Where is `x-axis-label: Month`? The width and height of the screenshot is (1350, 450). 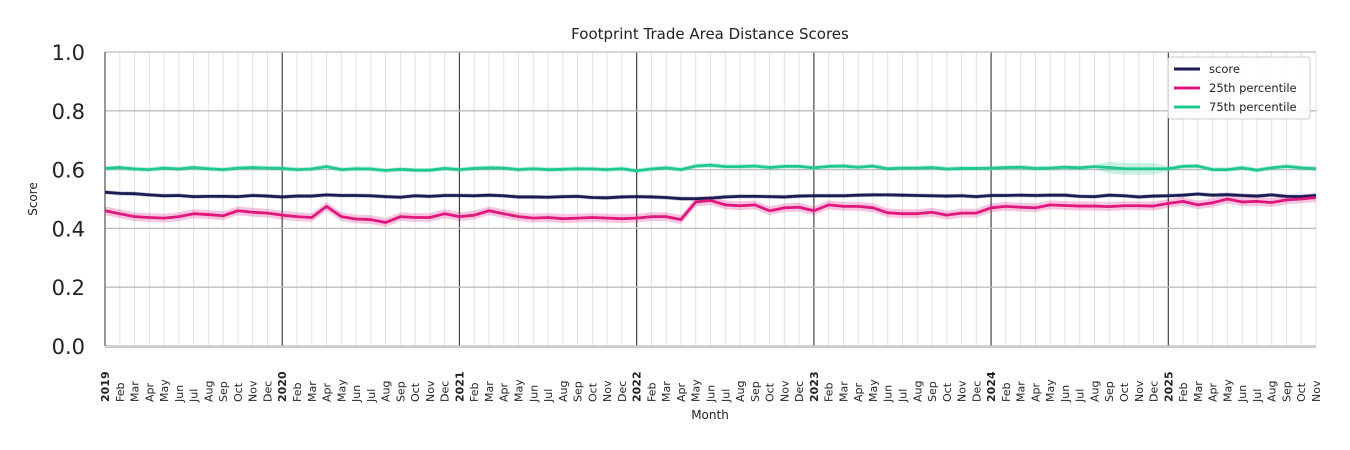 x-axis-label: Month is located at coordinates (710, 415).